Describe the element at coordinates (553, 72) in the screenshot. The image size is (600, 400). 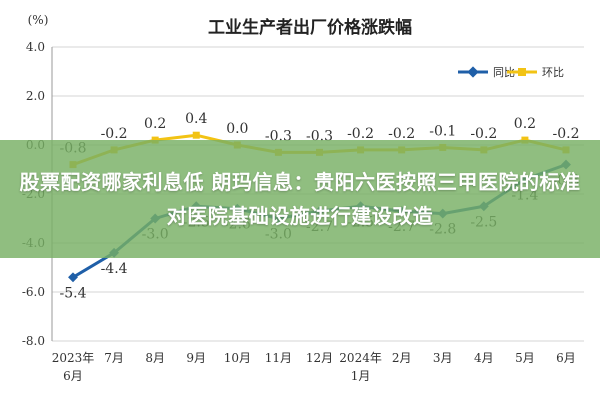
I see `legend-label-mom: 环比` at that location.